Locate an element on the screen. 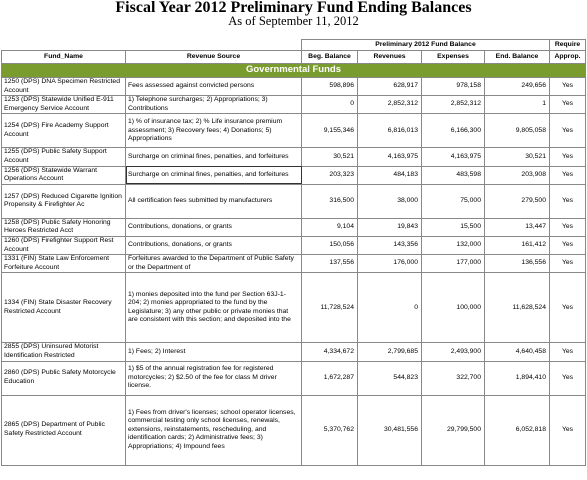  beg-balance-cell: 316,500 is located at coordinates (329, 201).